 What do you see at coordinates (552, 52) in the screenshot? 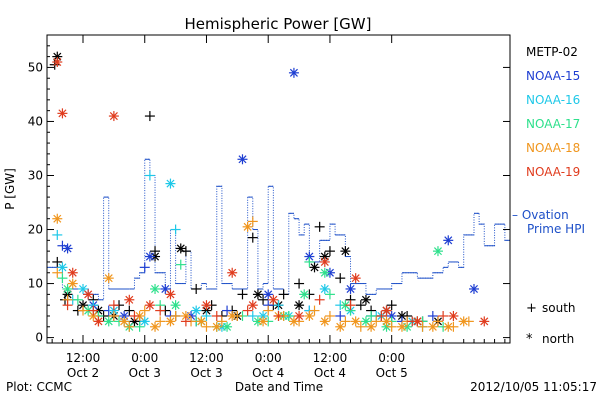
I see `legend-entry: METP-02` at bounding box center [552, 52].